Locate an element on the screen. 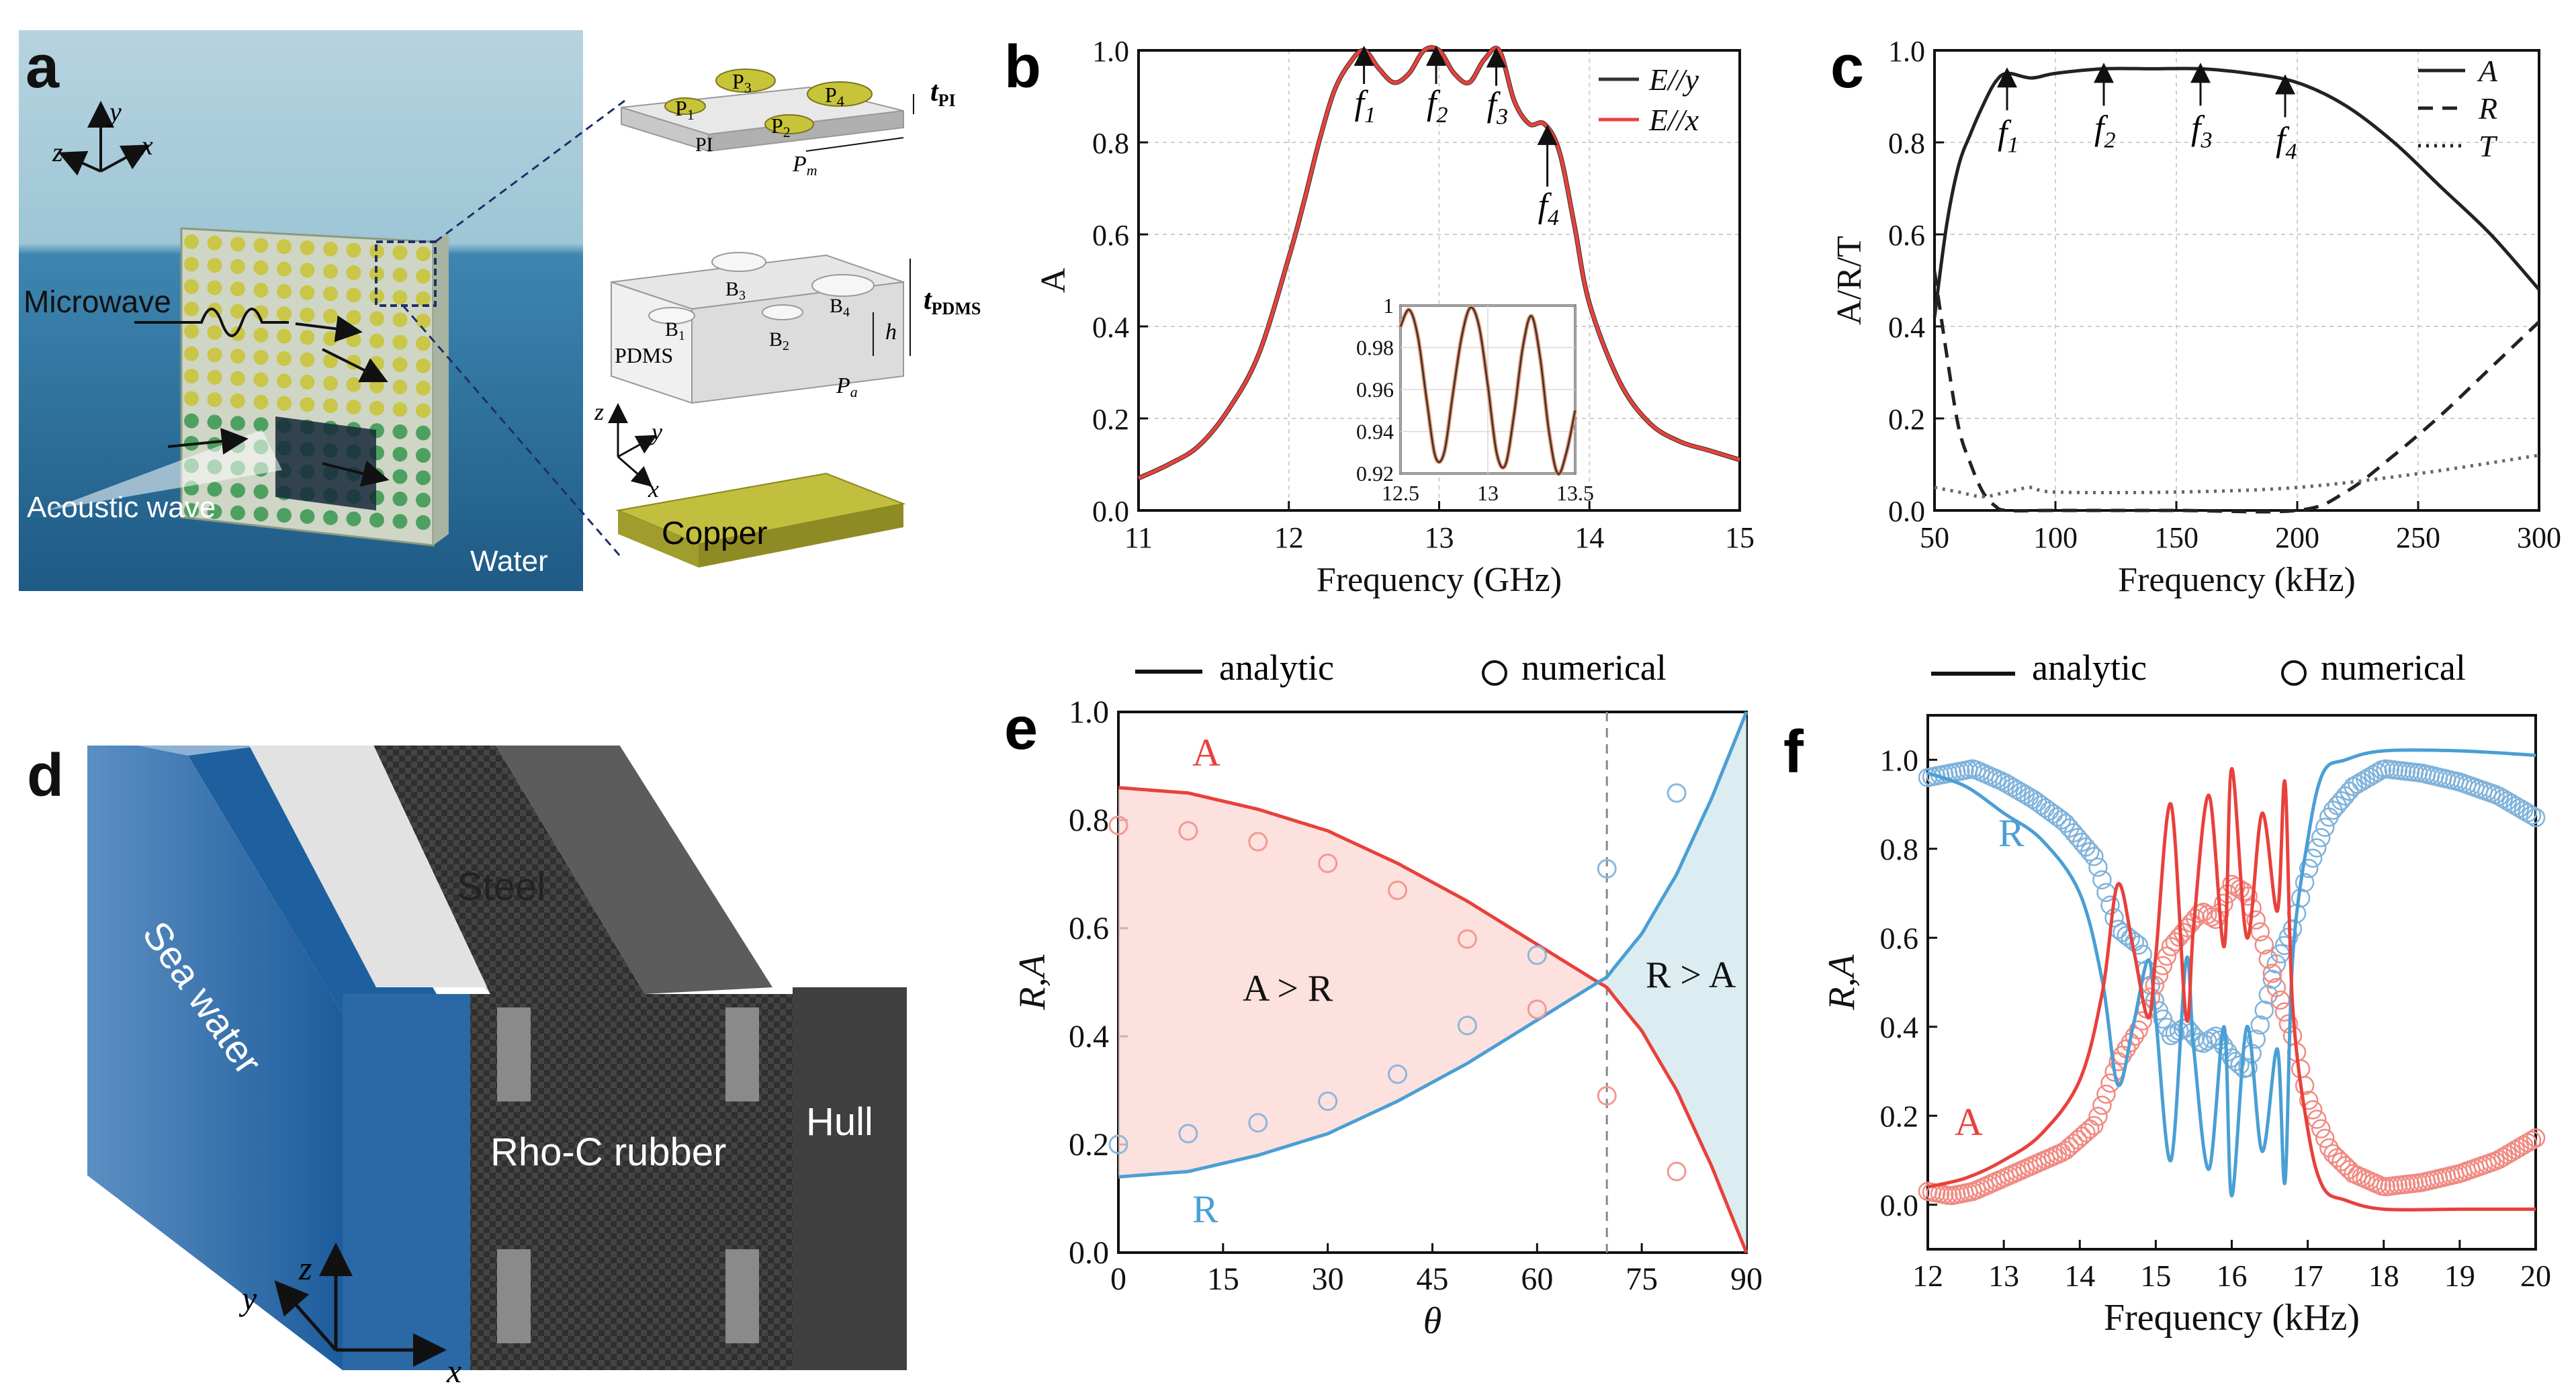  patch-p4-label: P4 is located at coordinates (835, 96).